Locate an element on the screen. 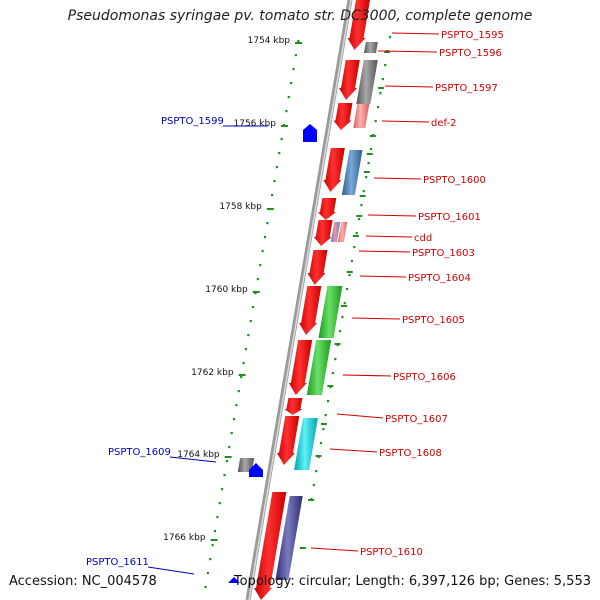 This screenshot has width=600, height=600. gene-arrow-cdd is located at coordinates (323, 233).